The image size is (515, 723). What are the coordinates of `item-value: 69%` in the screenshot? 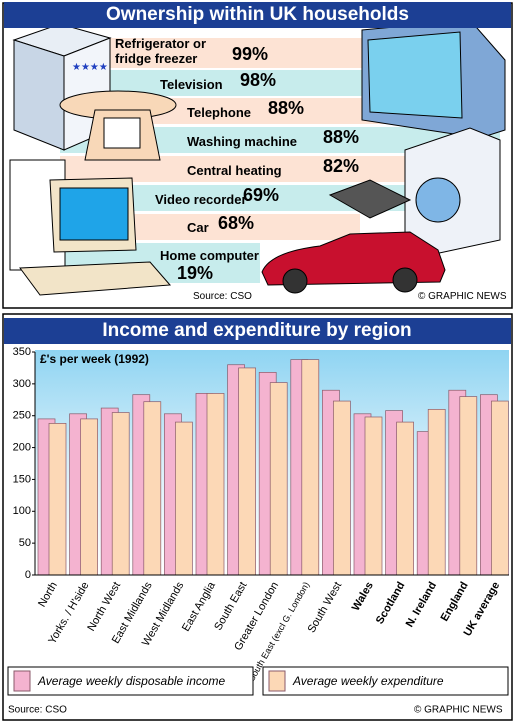 It's located at (261, 195).